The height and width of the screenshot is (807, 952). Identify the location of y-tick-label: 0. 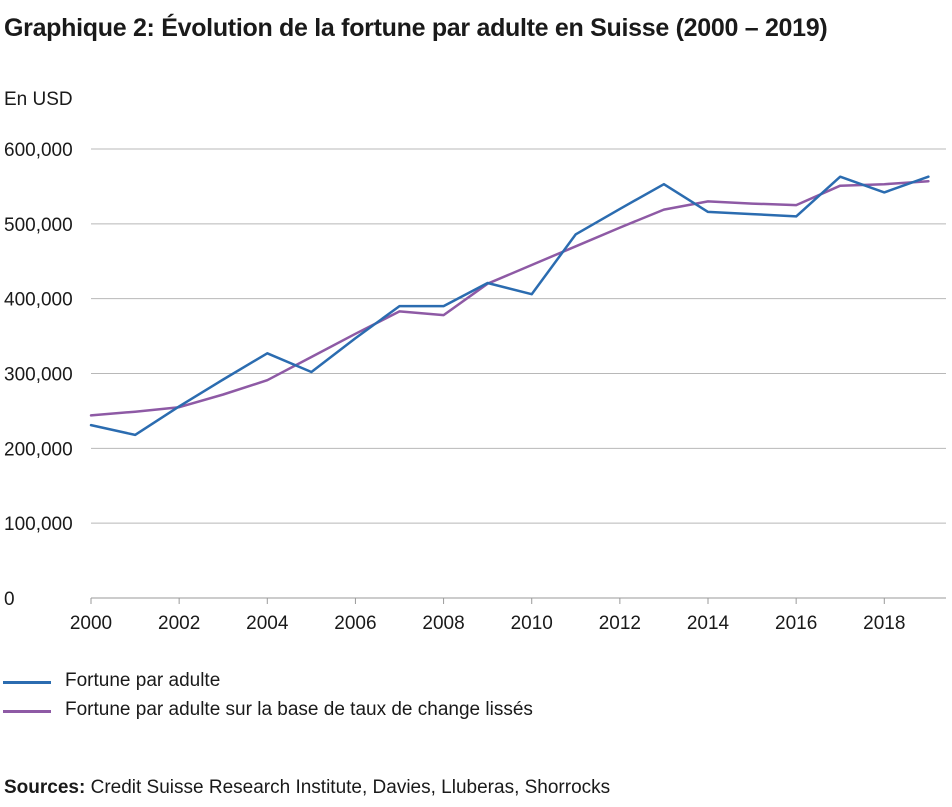
(9, 599).